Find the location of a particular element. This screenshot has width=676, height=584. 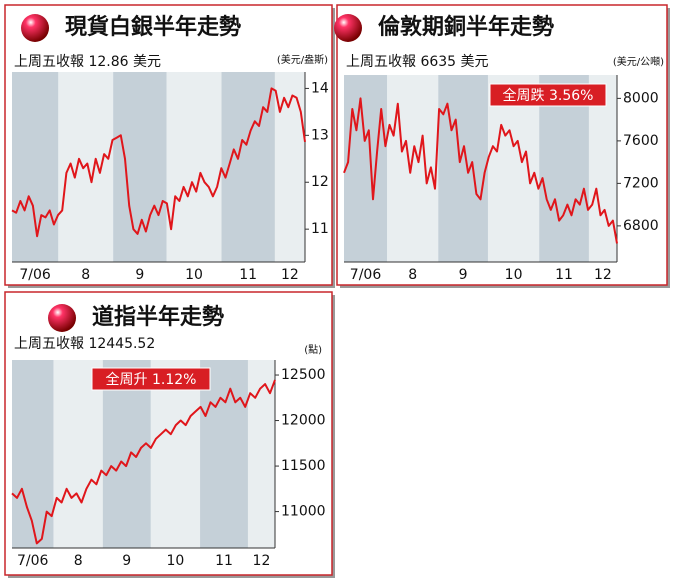

y-tick-label: 12000 is located at coordinates (303, 421).